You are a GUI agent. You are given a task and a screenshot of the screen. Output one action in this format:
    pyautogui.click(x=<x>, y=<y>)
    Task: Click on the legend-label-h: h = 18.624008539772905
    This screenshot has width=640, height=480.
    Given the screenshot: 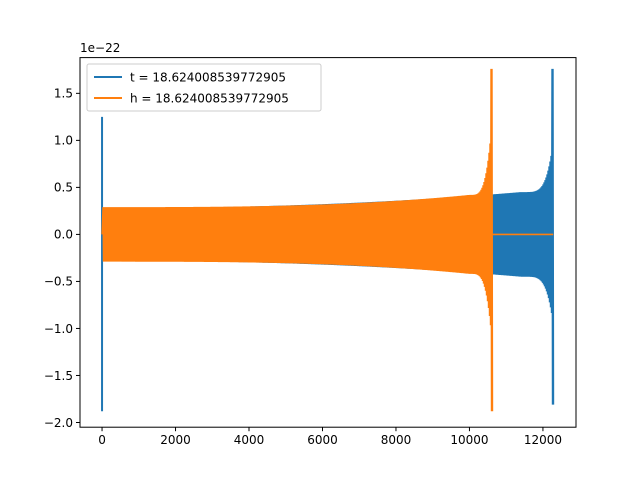 What is the action you would take?
    pyautogui.click(x=209, y=99)
    